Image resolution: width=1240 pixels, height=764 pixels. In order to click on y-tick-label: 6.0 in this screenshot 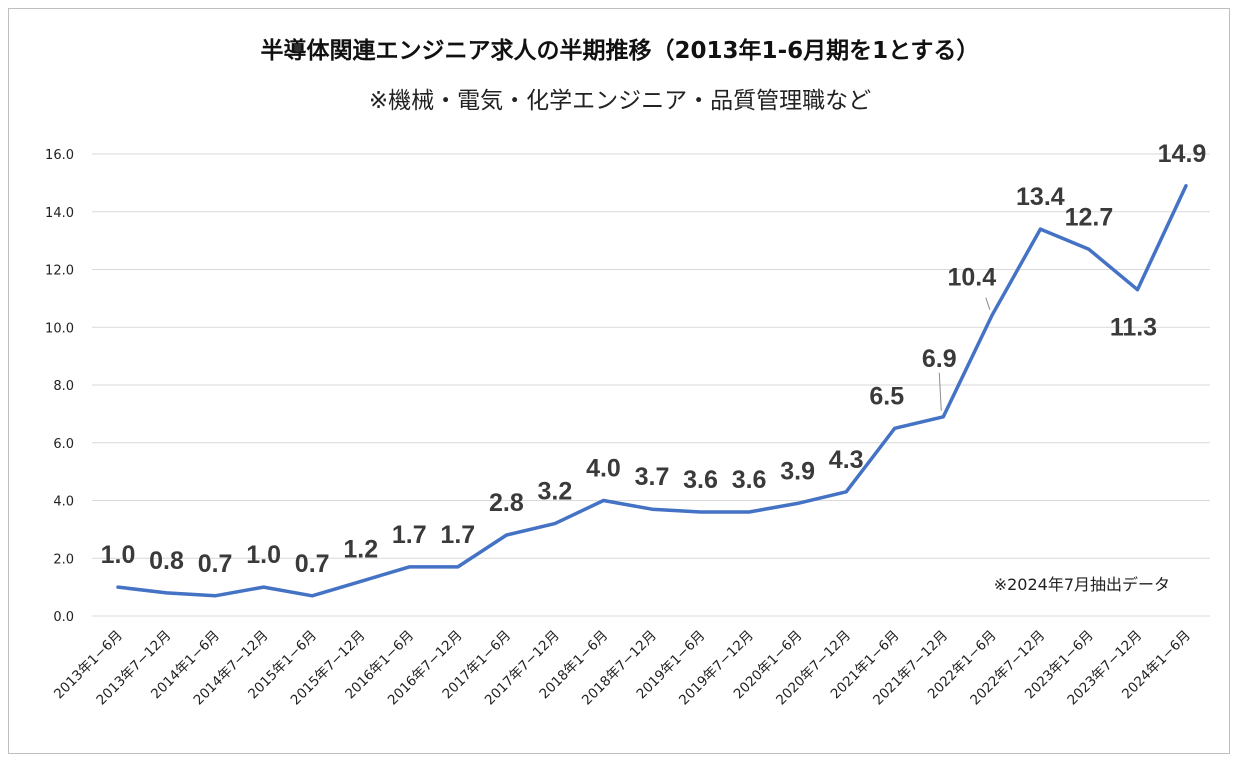, I will do `click(63, 444)`.